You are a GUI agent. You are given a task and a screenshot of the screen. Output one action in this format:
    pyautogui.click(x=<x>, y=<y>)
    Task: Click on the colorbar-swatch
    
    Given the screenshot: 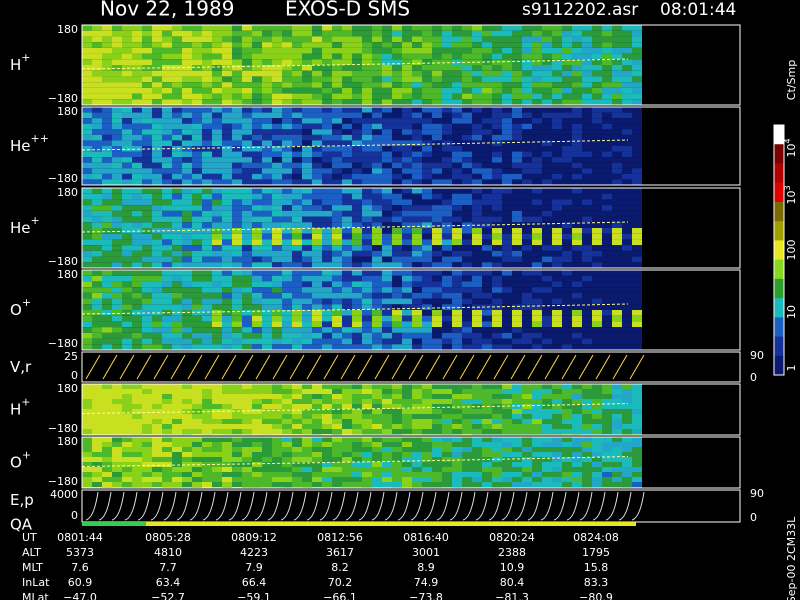 What is the action you would take?
    pyautogui.click(x=779, y=154)
    